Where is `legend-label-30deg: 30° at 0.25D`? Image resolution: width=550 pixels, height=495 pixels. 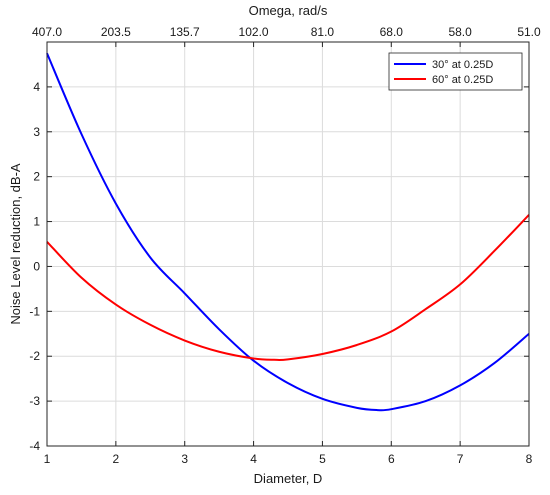
legend-label-30deg: 30° at 0.25D is located at coordinates (462, 65).